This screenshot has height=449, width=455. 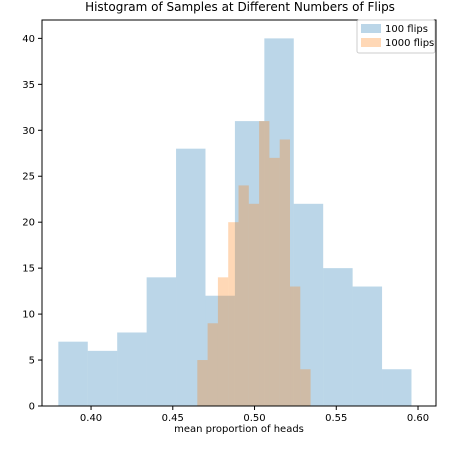 What do you see at coordinates (28, 223) in the screenshot?
I see `y-tick-label: 20` at bounding box center [28, 223].